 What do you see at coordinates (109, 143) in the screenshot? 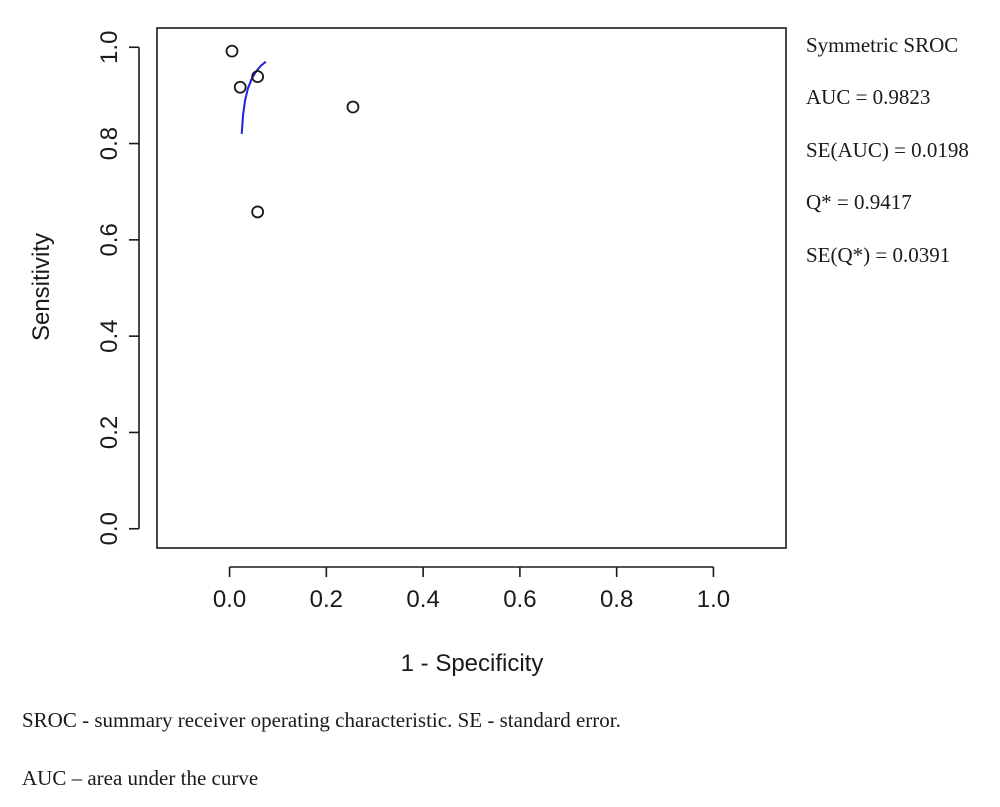
I see `y-tick-label: 0.8` at bounding box center [109, 143].